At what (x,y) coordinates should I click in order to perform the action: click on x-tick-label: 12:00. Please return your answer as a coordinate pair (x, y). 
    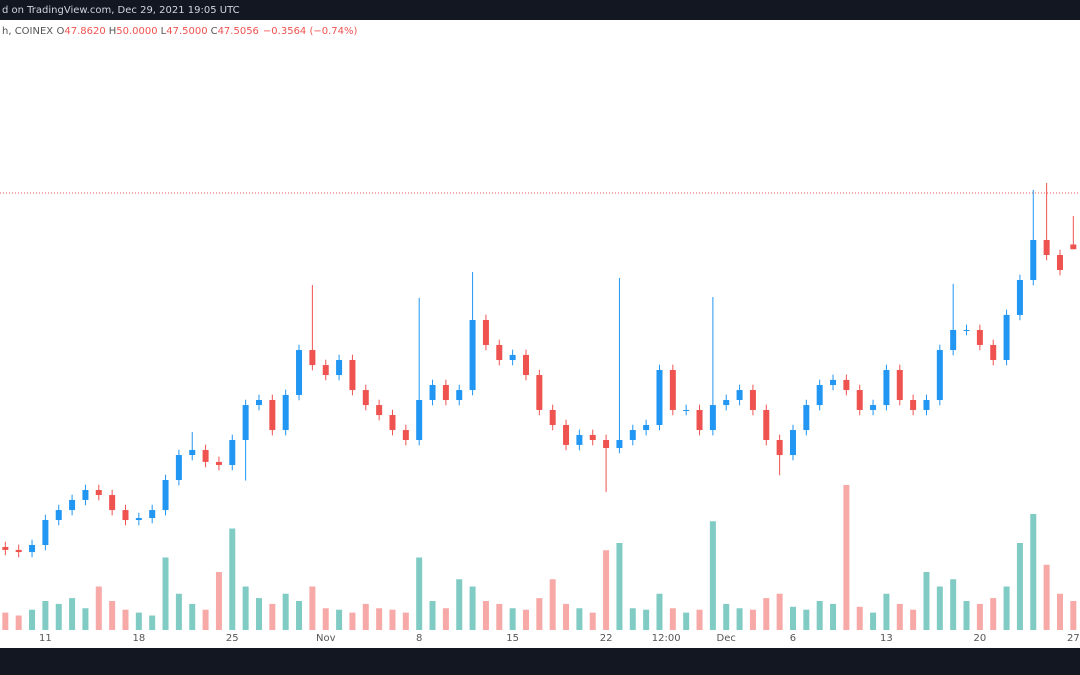
    Looking at the image, I should click on (666, 638).